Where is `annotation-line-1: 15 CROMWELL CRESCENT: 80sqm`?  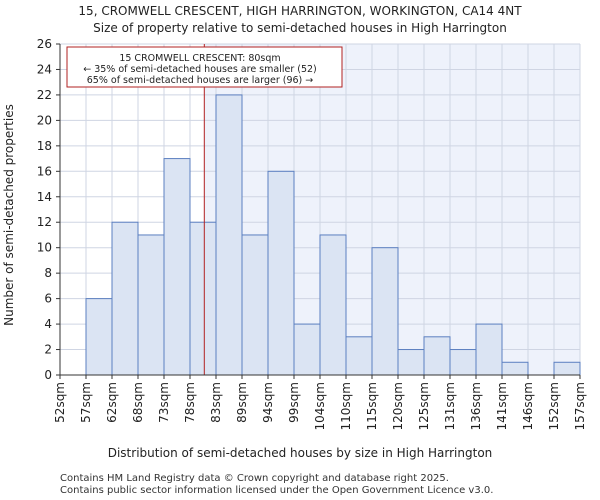
annotation-line-1: 15 CROMWELL CRESCENT: 80sqm is located at coordinates (199, 58).